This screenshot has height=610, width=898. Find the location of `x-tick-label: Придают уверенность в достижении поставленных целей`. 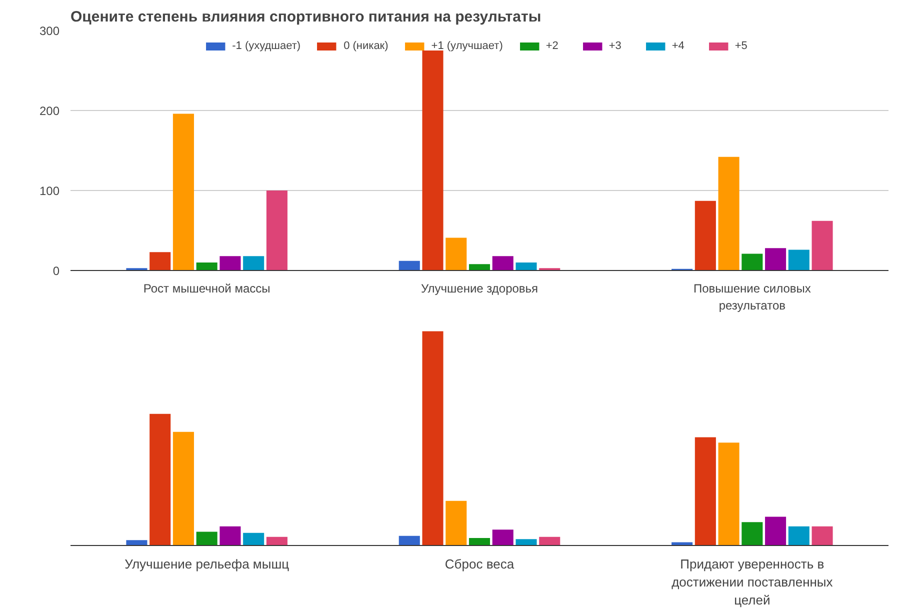

x-tick-label: Придают уверенность в достижении поставленных целей is located at coordinates (753, 582).